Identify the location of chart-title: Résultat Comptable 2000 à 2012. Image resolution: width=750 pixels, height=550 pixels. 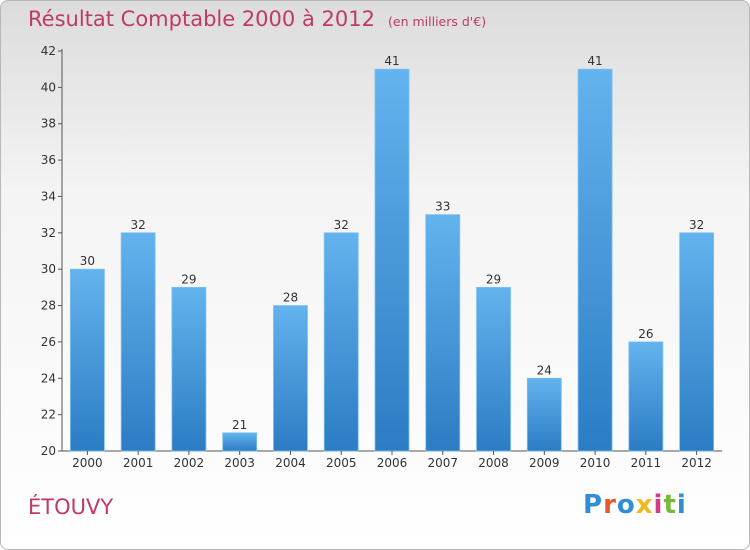
(201, 19).